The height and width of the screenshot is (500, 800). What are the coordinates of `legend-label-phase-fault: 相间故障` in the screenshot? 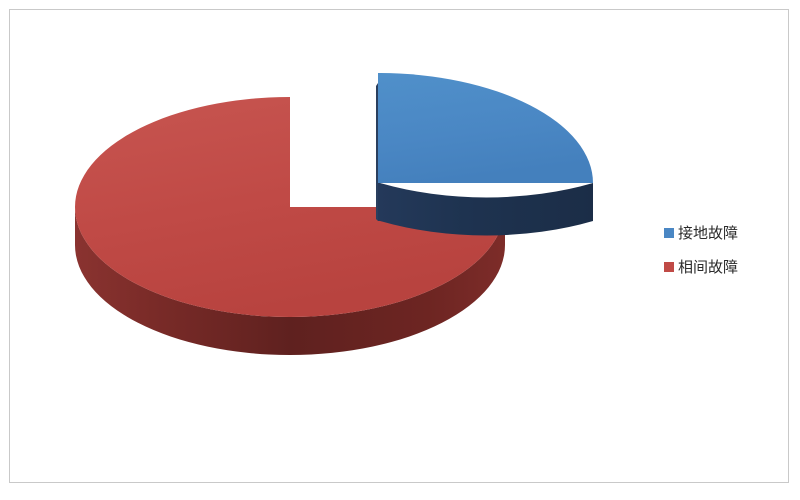 It's located at (708, 266).